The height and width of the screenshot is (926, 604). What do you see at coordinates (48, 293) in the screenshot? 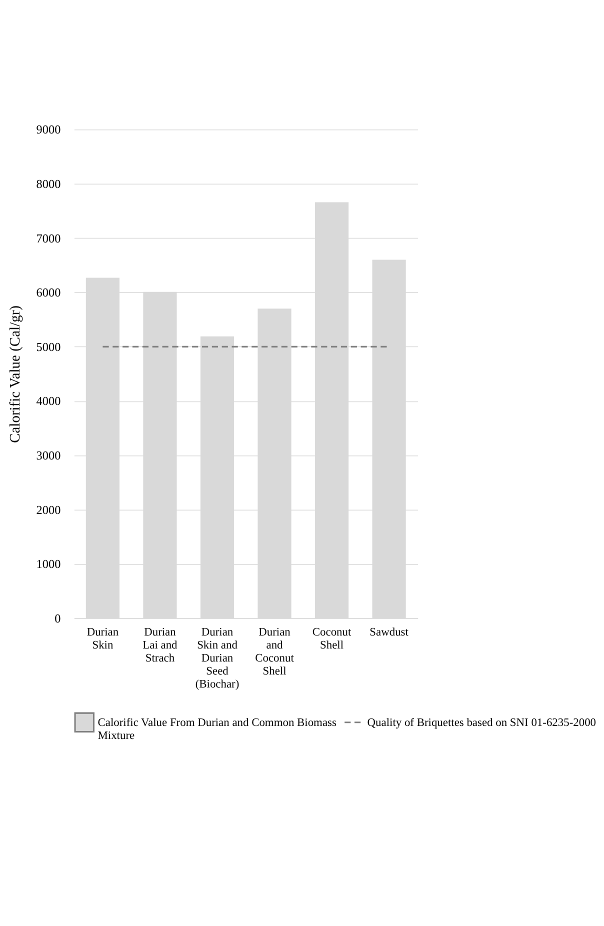
I see `y-tick-label: 6000` at bounding box center [48, 293].